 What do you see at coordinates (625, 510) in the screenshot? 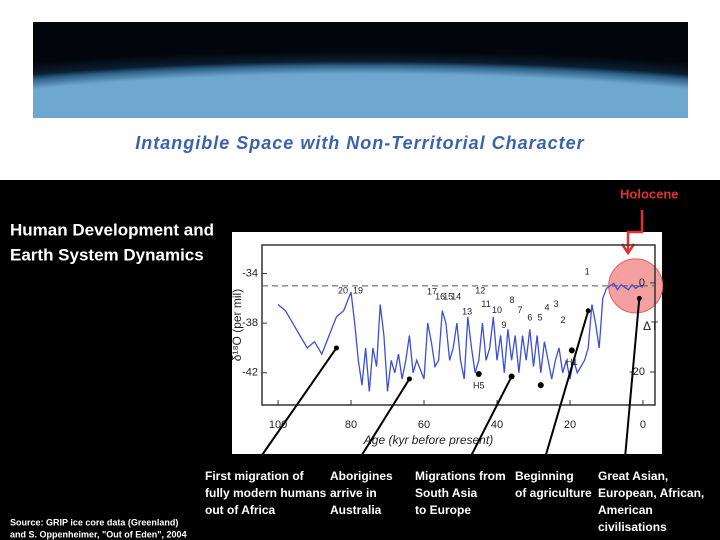
I see `event-label: American` at bounding box center [625, 510].